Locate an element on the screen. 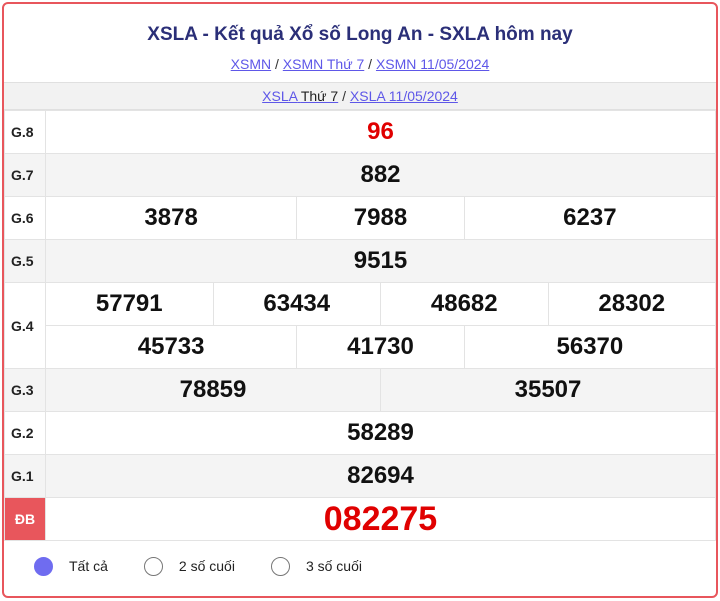 The image size is (720, 601). filter-last-2: 2 số cuối is located at coordinates (189, 566).